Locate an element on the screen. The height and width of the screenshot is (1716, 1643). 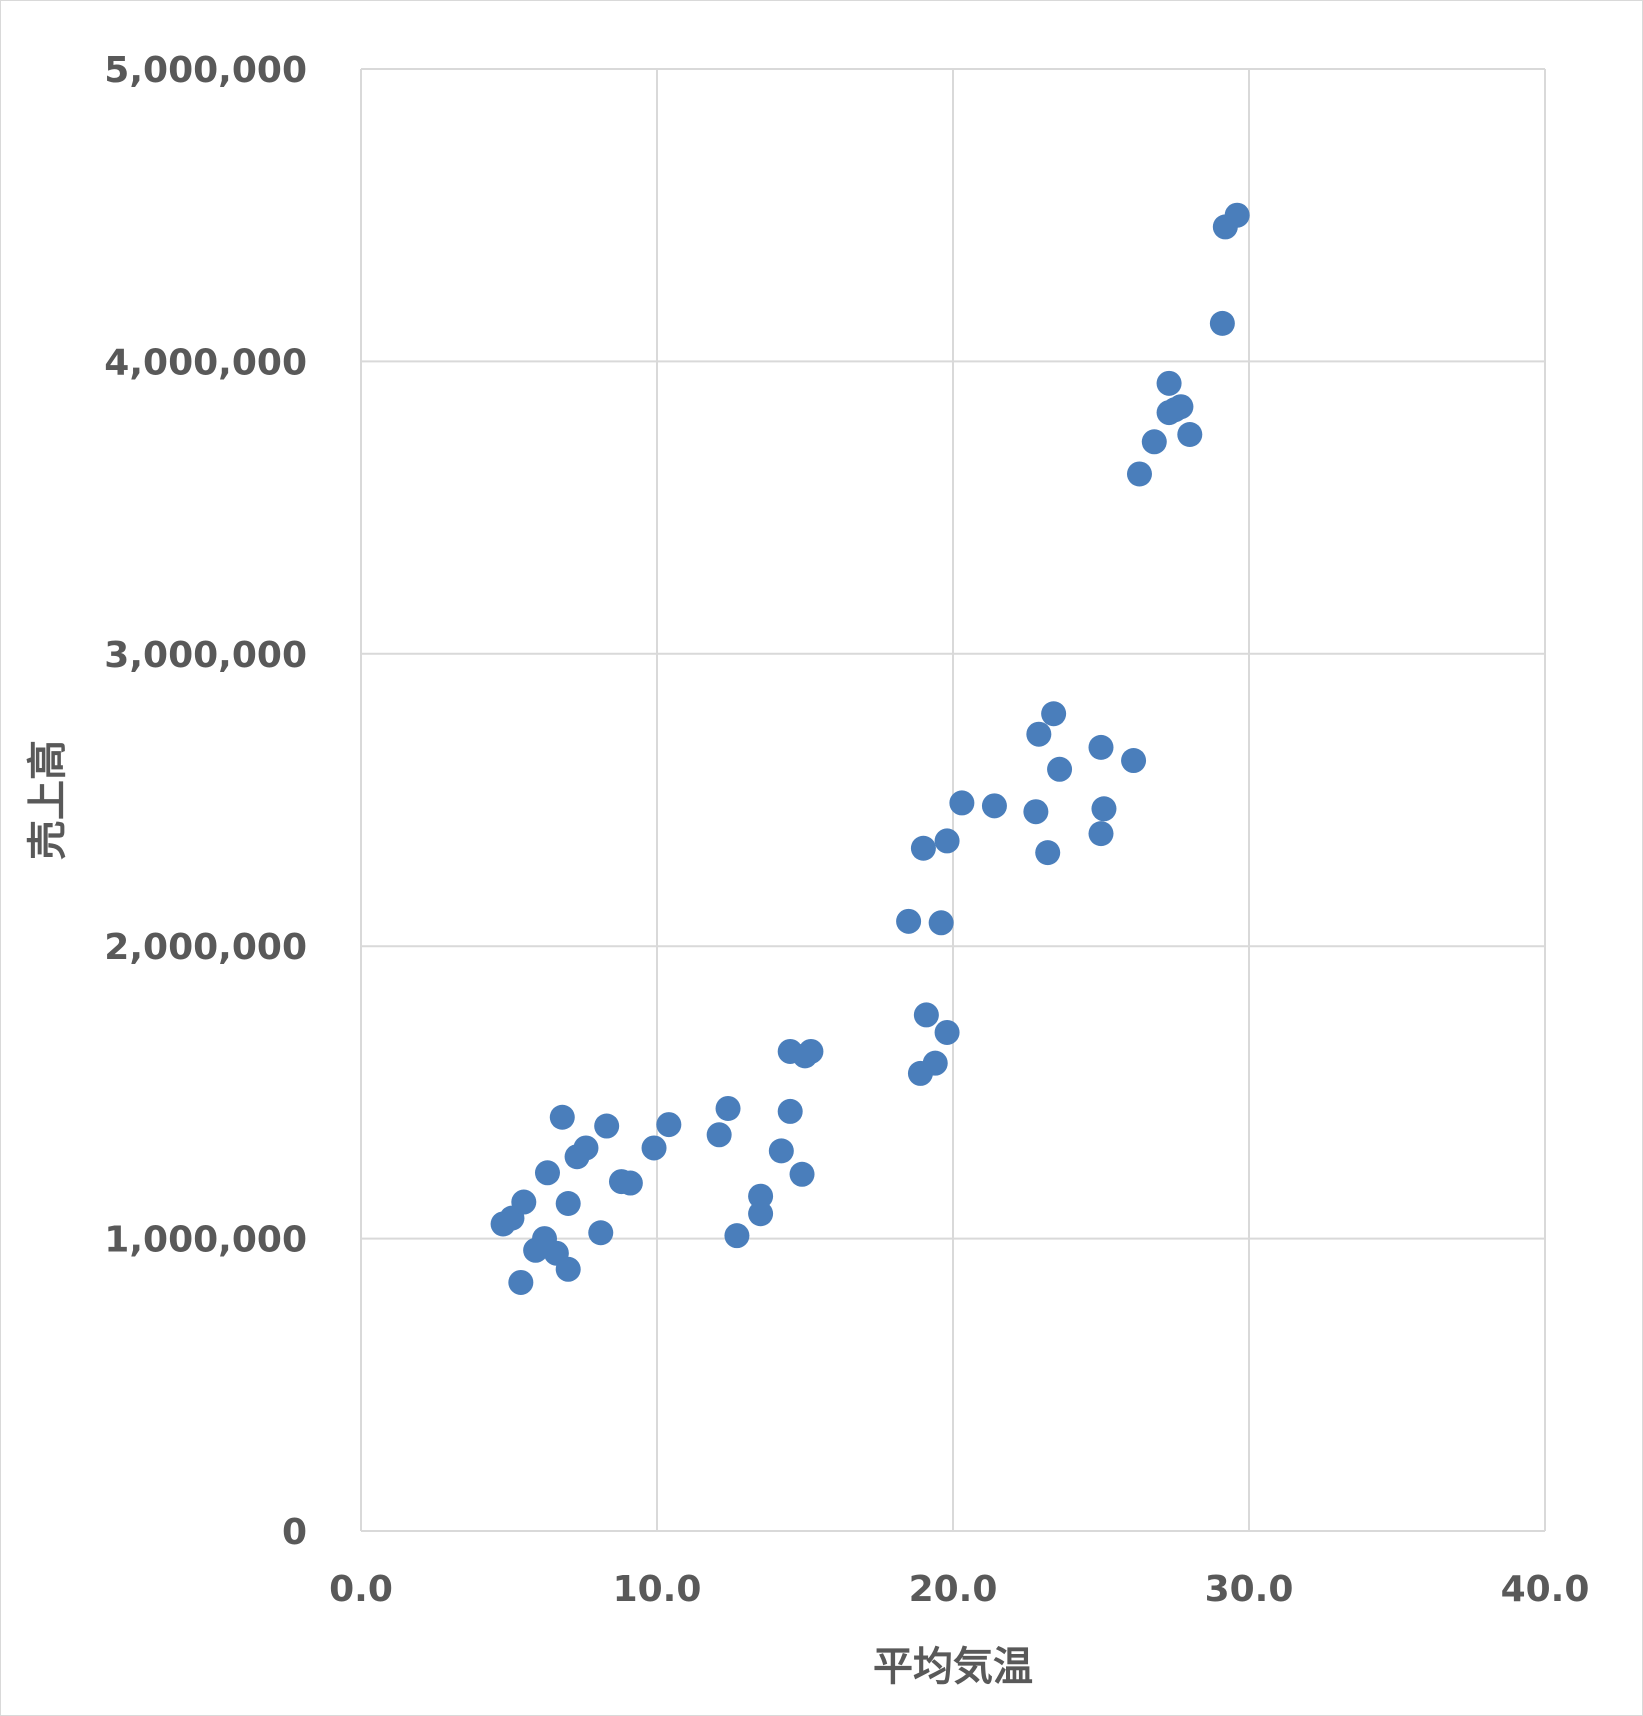
x-axis-title: 平均気温 is located at coordinates (953, 1667).